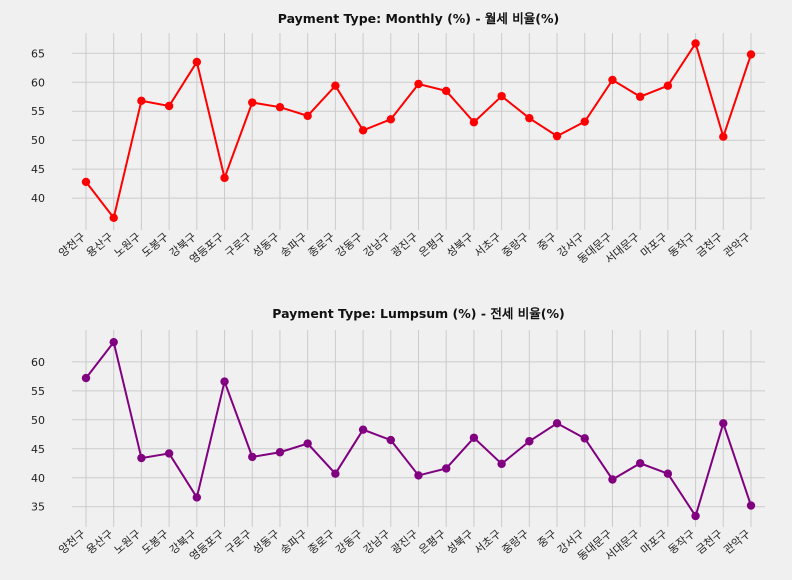 This screenshot has width=792, height=580. Describe the element at coordinates (38, 449) in the screenshot. I see `lumpsum-y-tick-label: 45` at that location.